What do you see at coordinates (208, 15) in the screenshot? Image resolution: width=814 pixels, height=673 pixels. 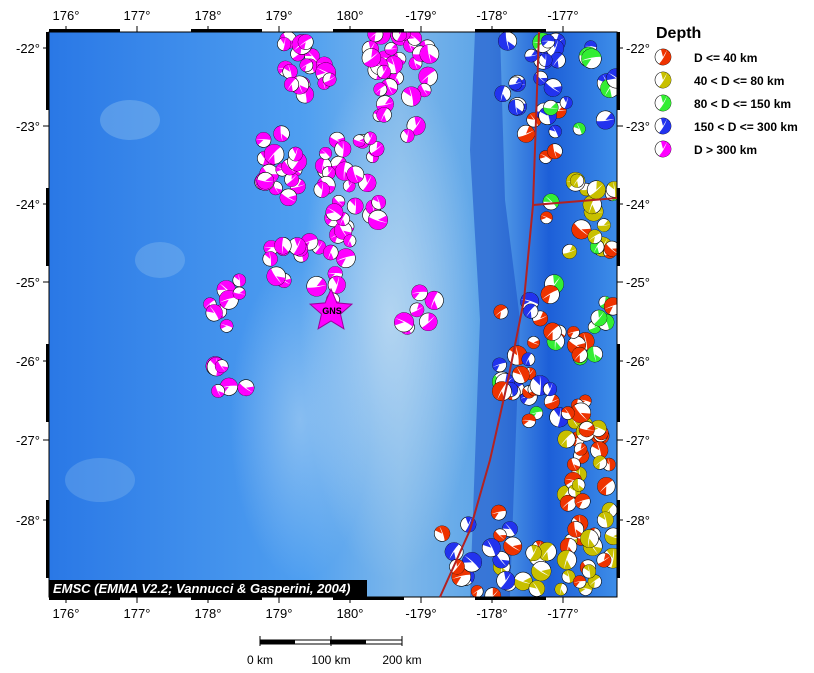 I see `lon-tick-top: 178°` at bounding box center [208, 15].